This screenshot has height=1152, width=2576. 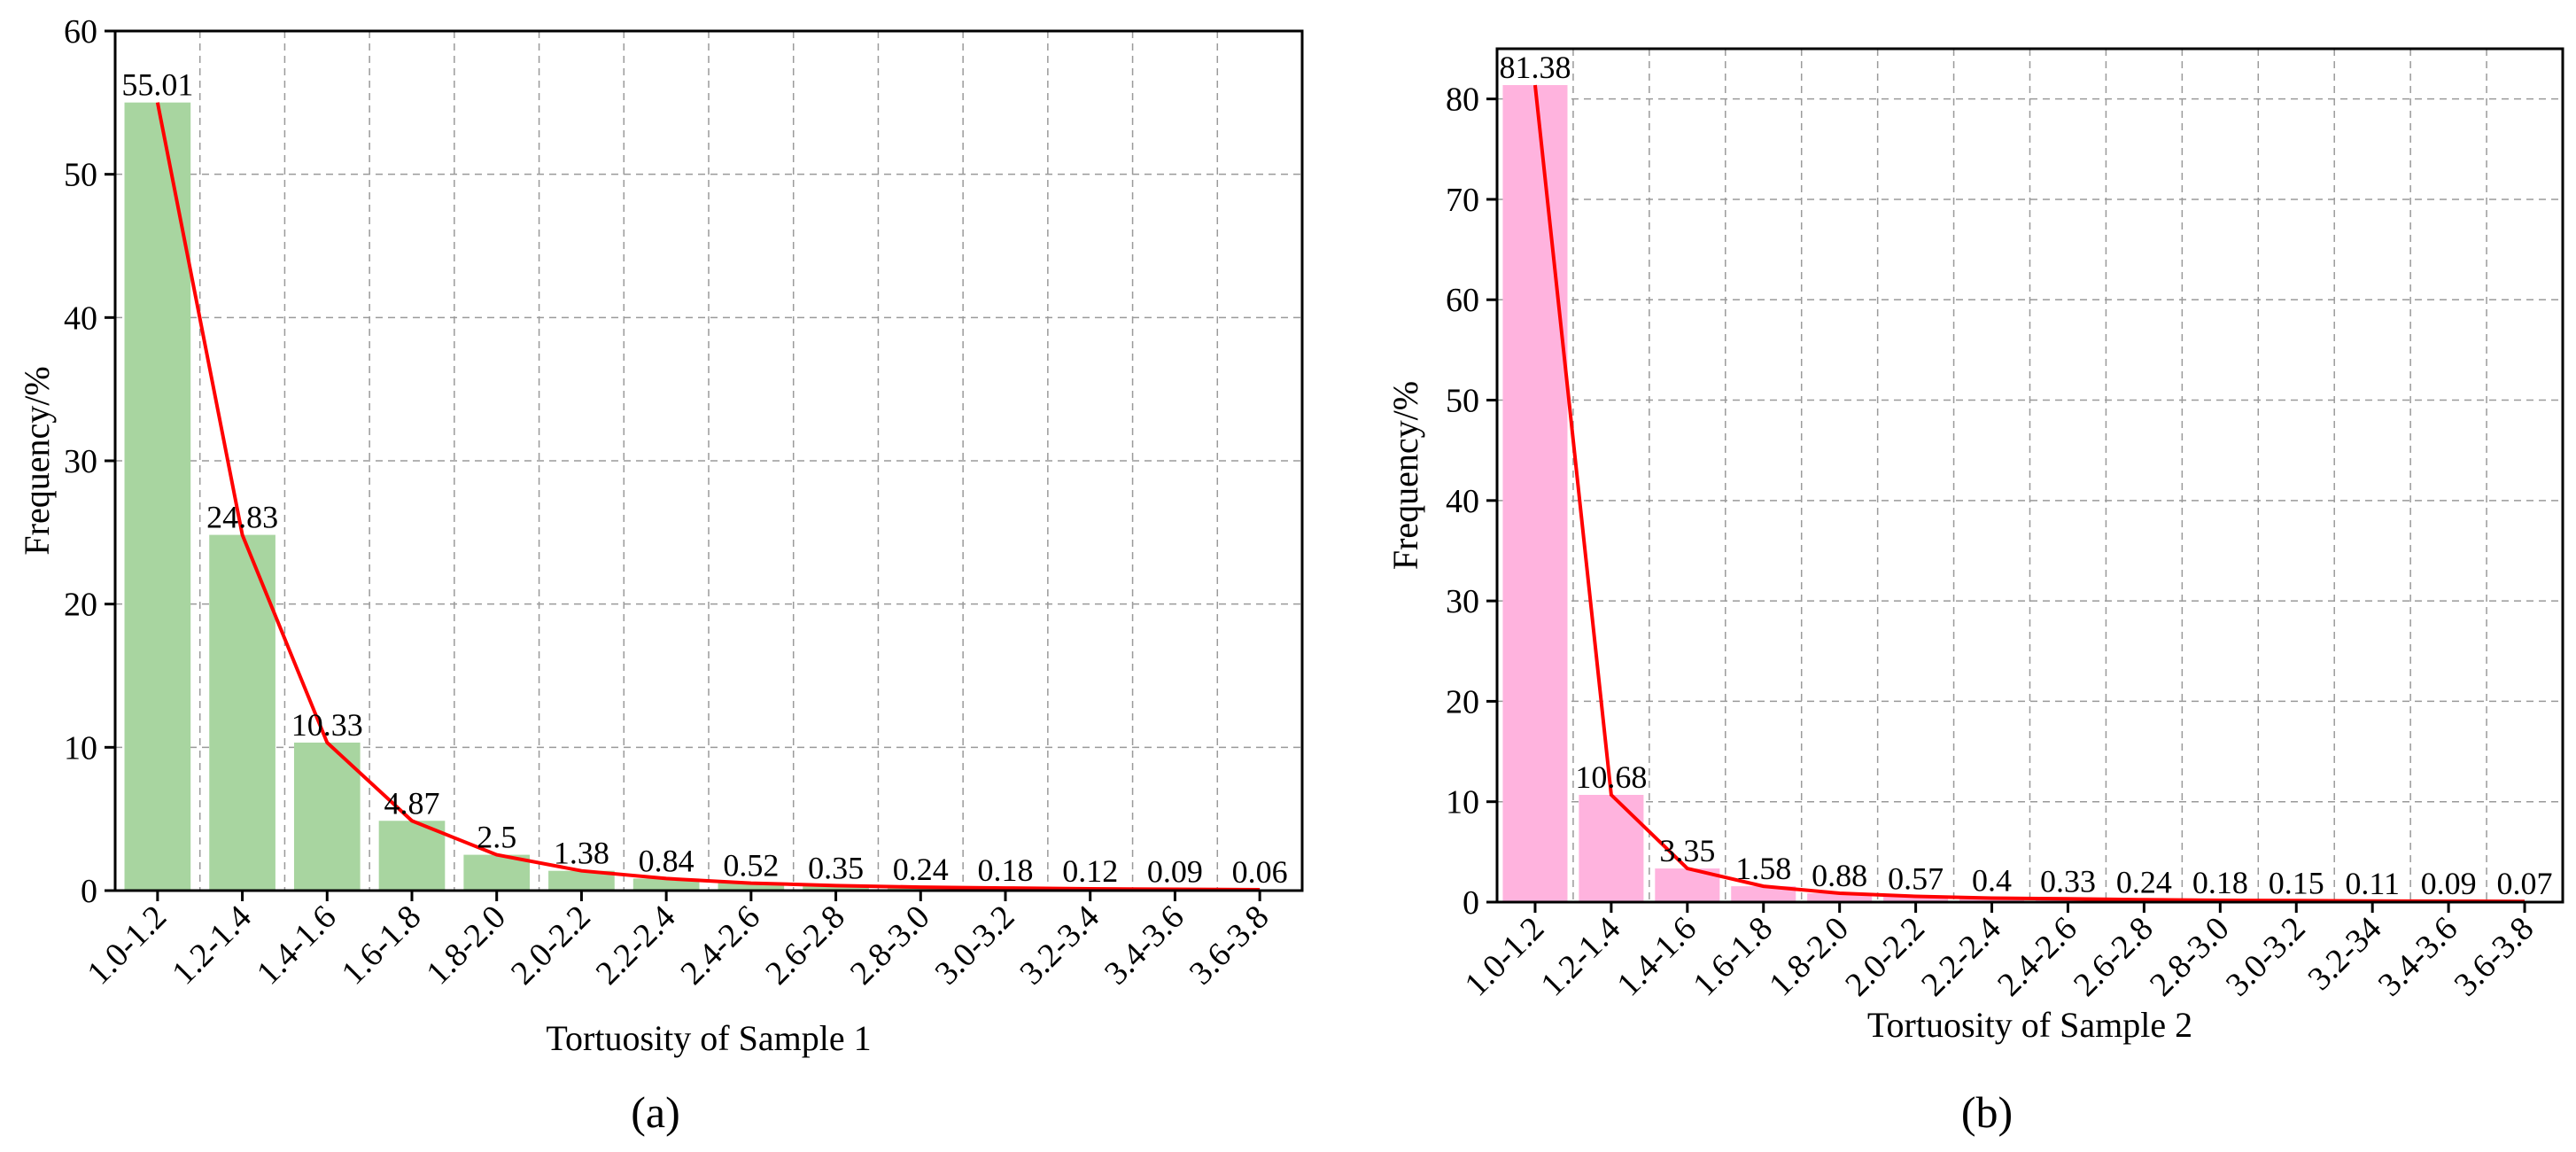 I want to click on data-label: 1.58, so click(x=1763, y=869).